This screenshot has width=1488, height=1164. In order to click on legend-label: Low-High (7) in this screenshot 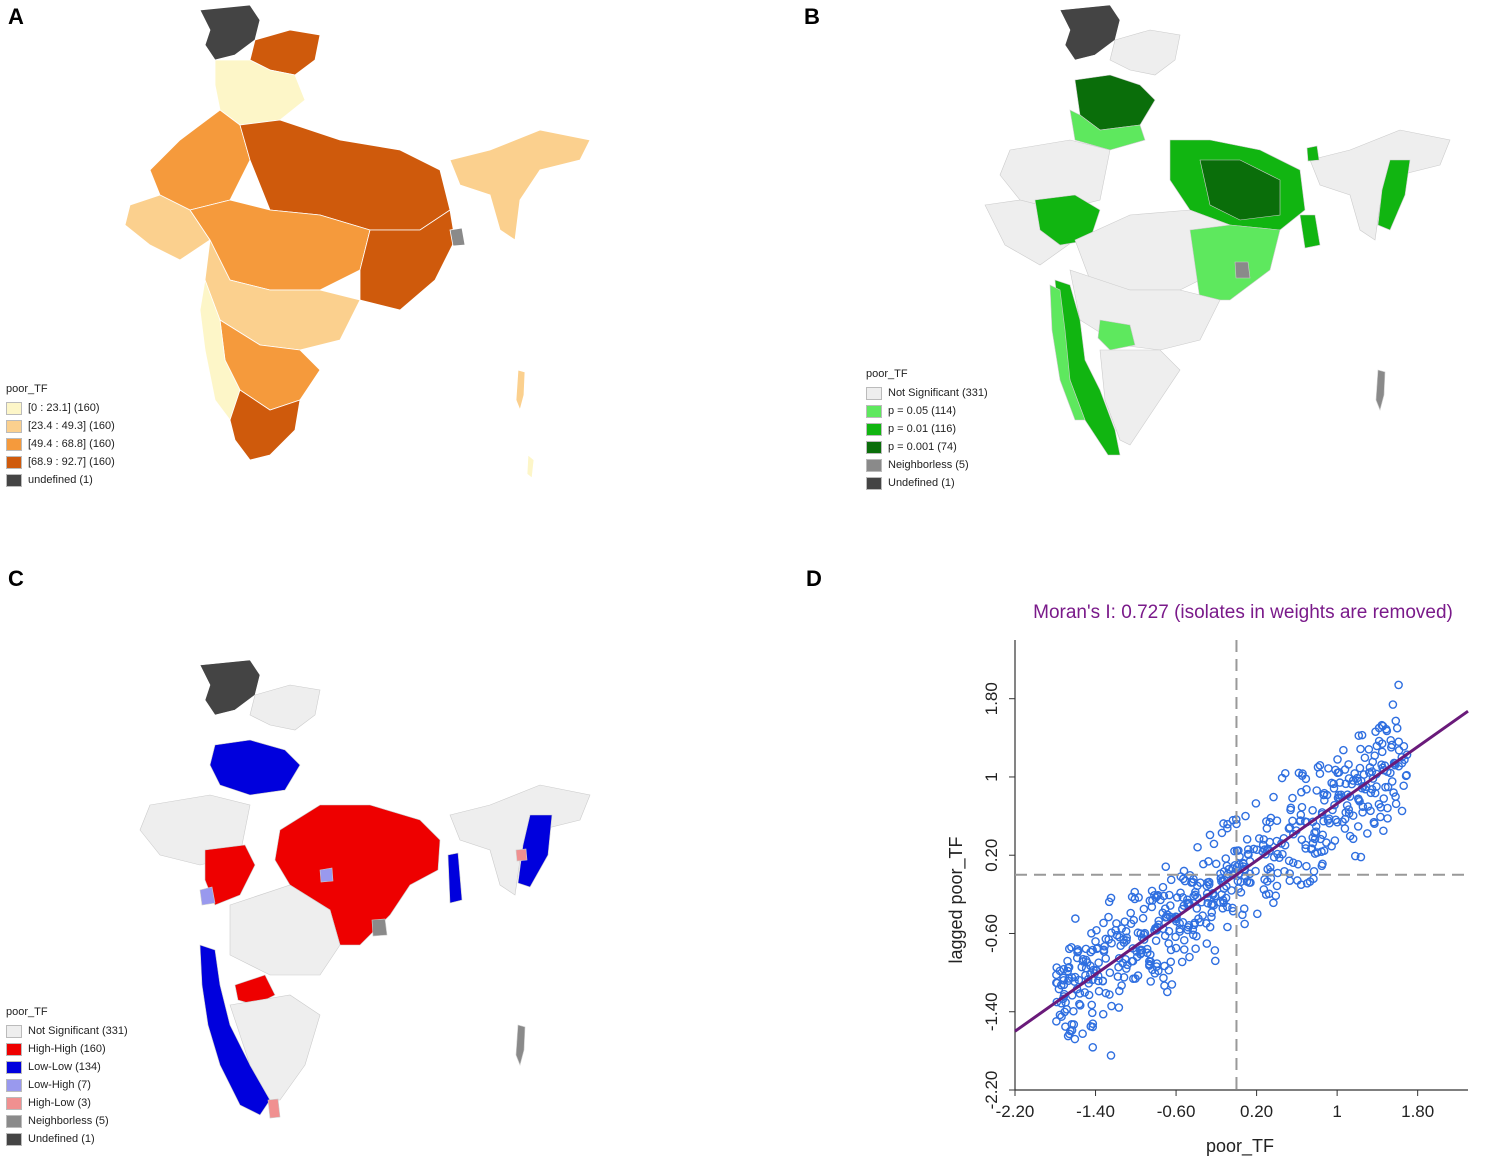, I will do `click(59, 1085)`.